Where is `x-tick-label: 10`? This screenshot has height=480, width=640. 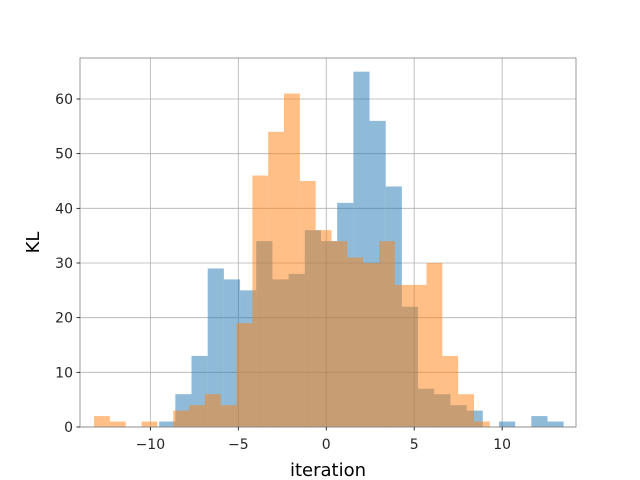 x-tick-label: 10 is located at coordinates (502, 445).